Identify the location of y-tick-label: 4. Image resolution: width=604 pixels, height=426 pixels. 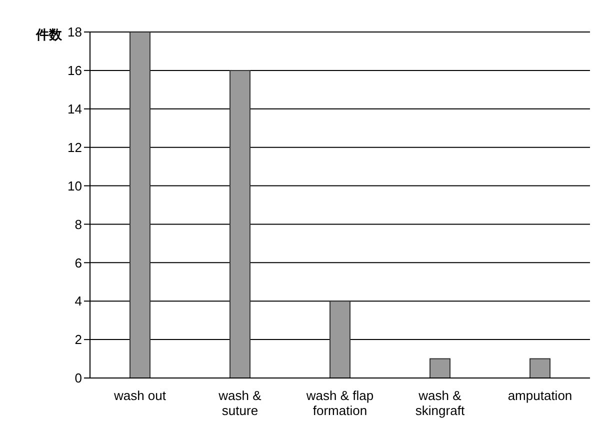
(78, 301).